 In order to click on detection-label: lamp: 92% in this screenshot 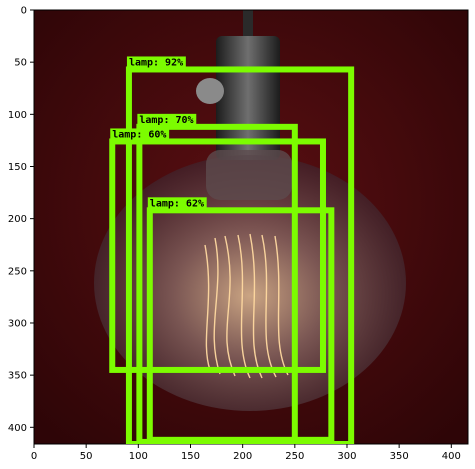, I will do `click(156, 62)`.